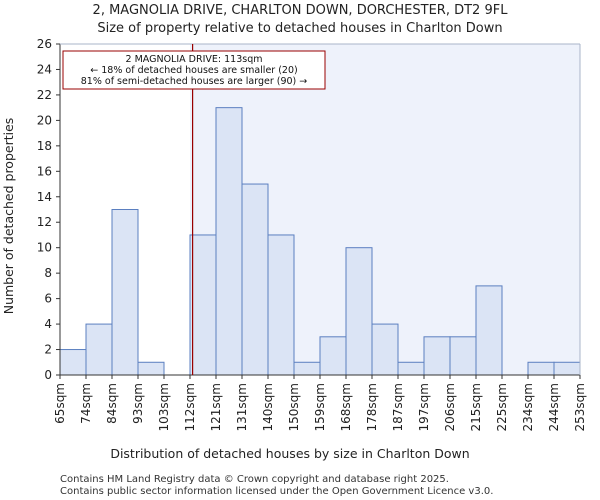  What do you see at coordinates (450, 407) in the screenshot?
I see `x-tick-label: 206sqm` at bounding box center [450, 407].